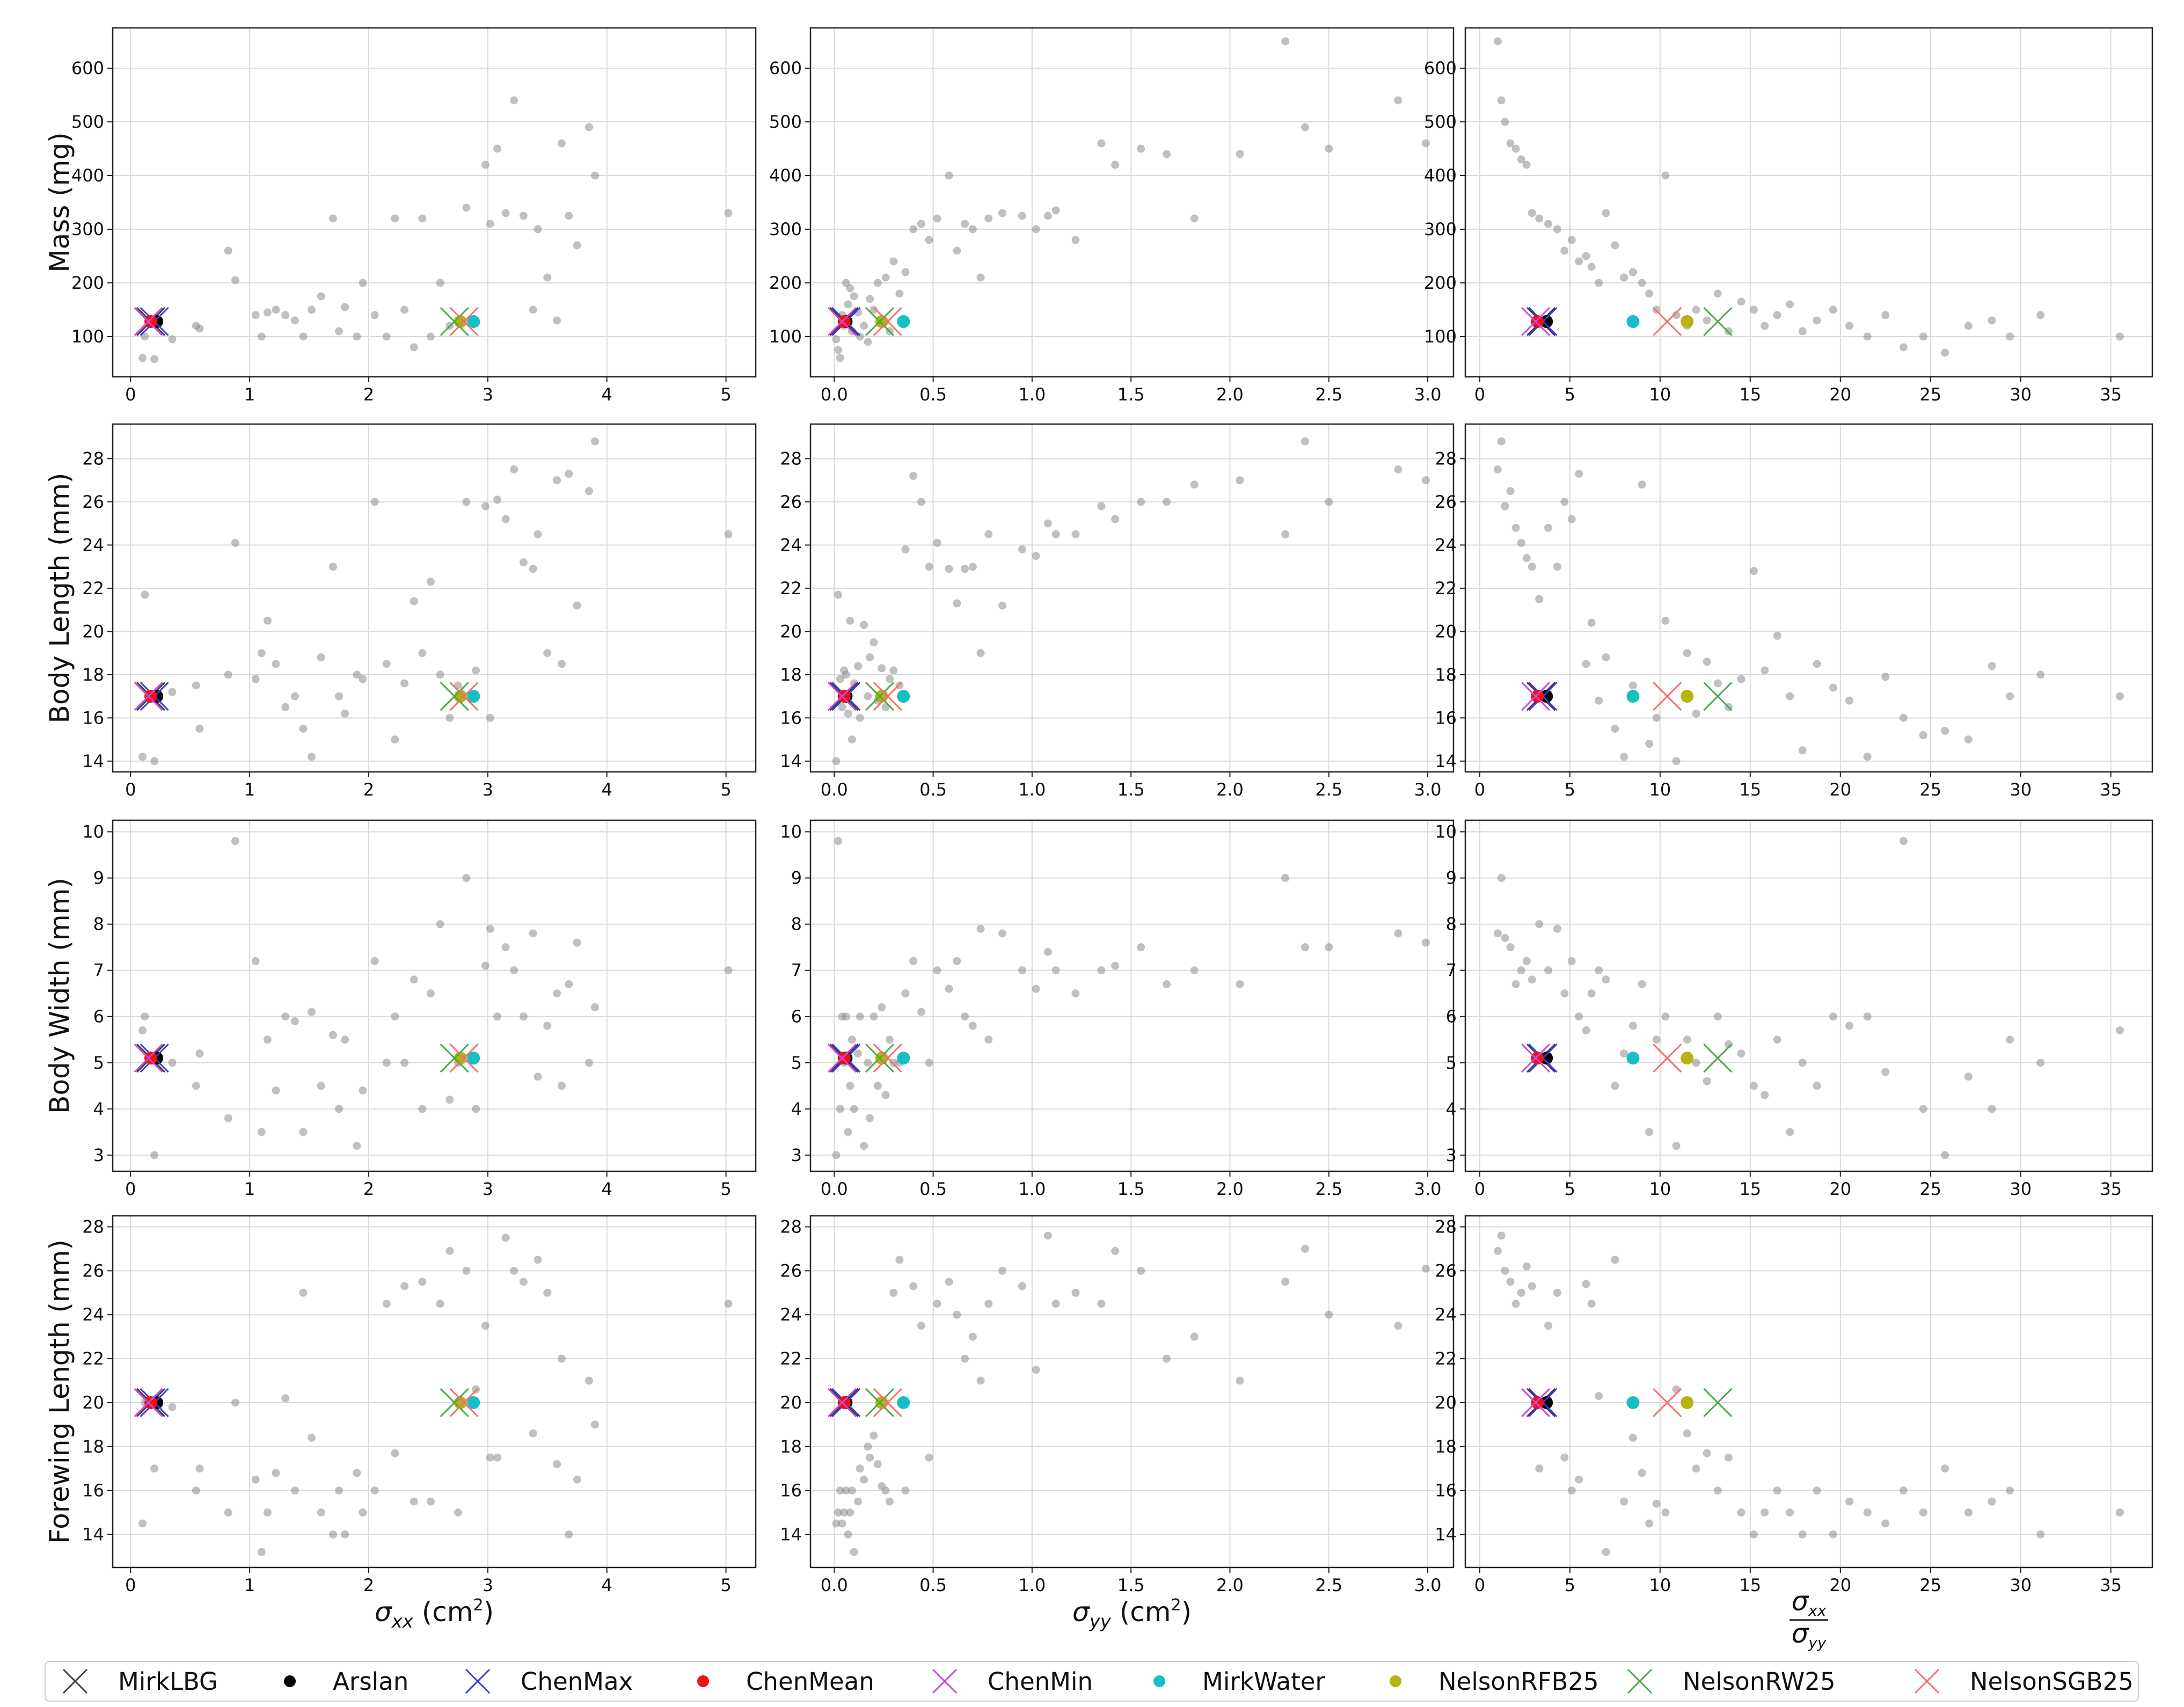 This screenshot has height=1707, width=2184. I want to click on y-tick-label: 14, so click(791, 1535).